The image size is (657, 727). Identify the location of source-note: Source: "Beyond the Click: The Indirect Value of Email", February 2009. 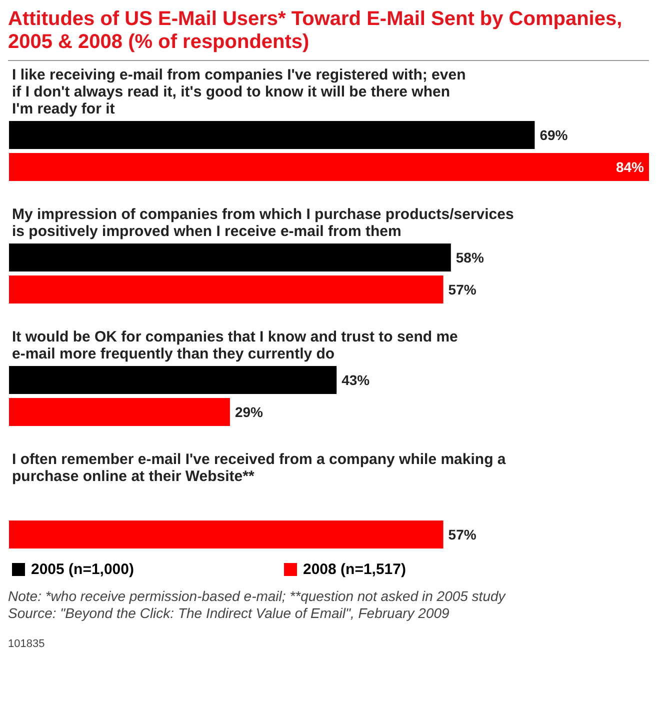
(229, 613).